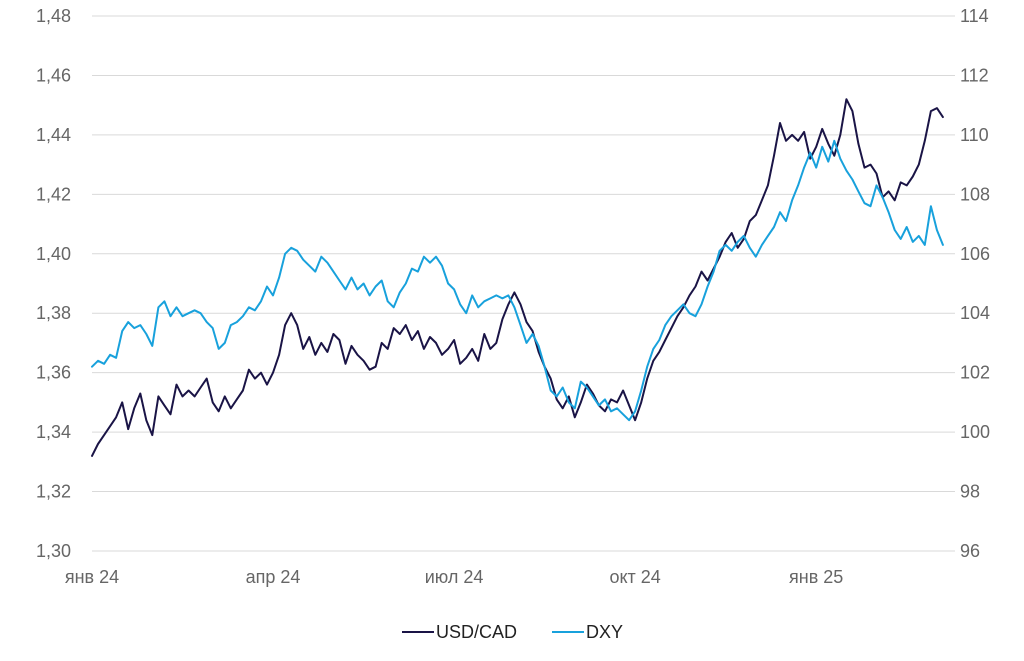 This screenshot has height=661, width=1024. What do you see at coordinates (975, 313) in the screenshot?
I see `right-tick-label: 104` at bounding box center [975, 313].